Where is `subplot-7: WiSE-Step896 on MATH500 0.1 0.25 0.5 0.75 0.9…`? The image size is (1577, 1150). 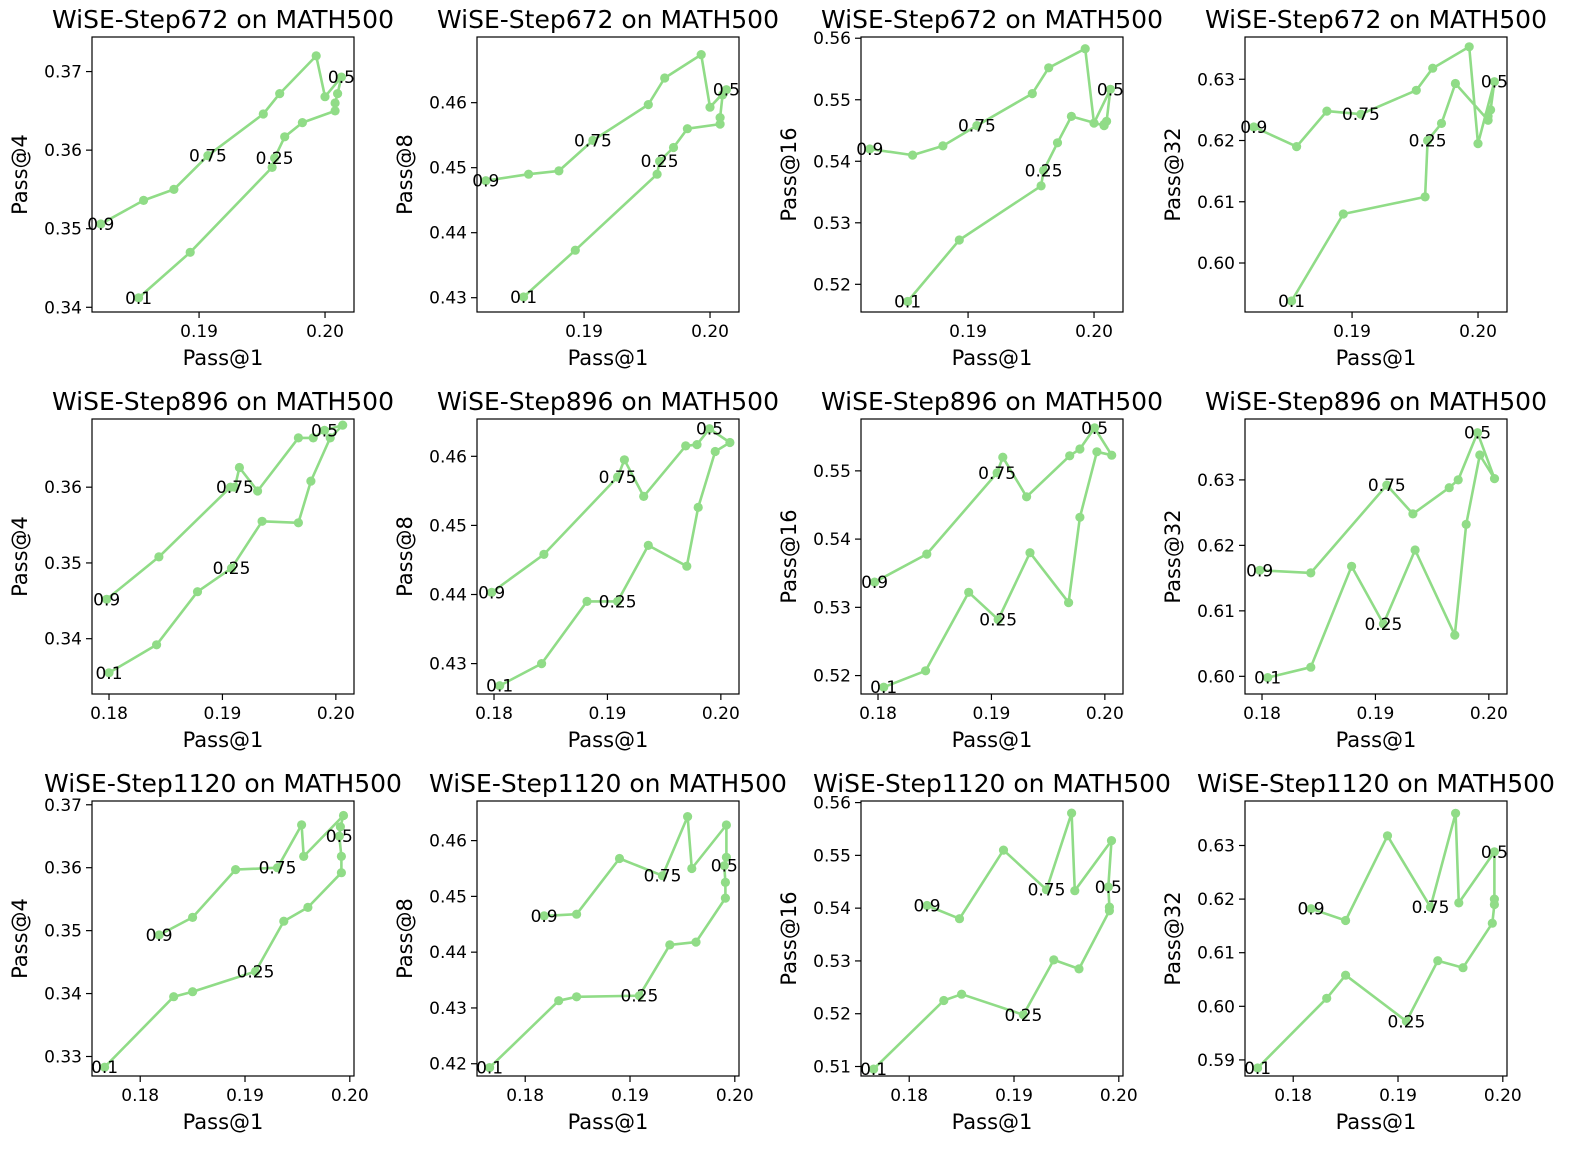 subplot-7: WiSE-Step896 on MATH500 0.1 0.25 0.5 0.75 0.9… is located at coordinates (970, 569).